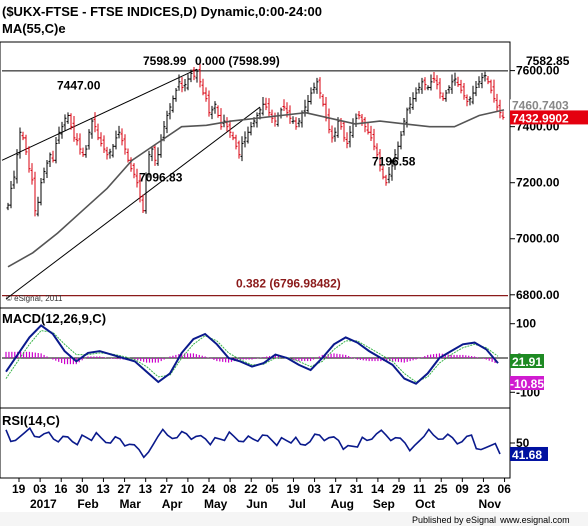 The height and width of the screenshot is (526, 588). I want to click on macd-value: 21.91, so click(527, 362).